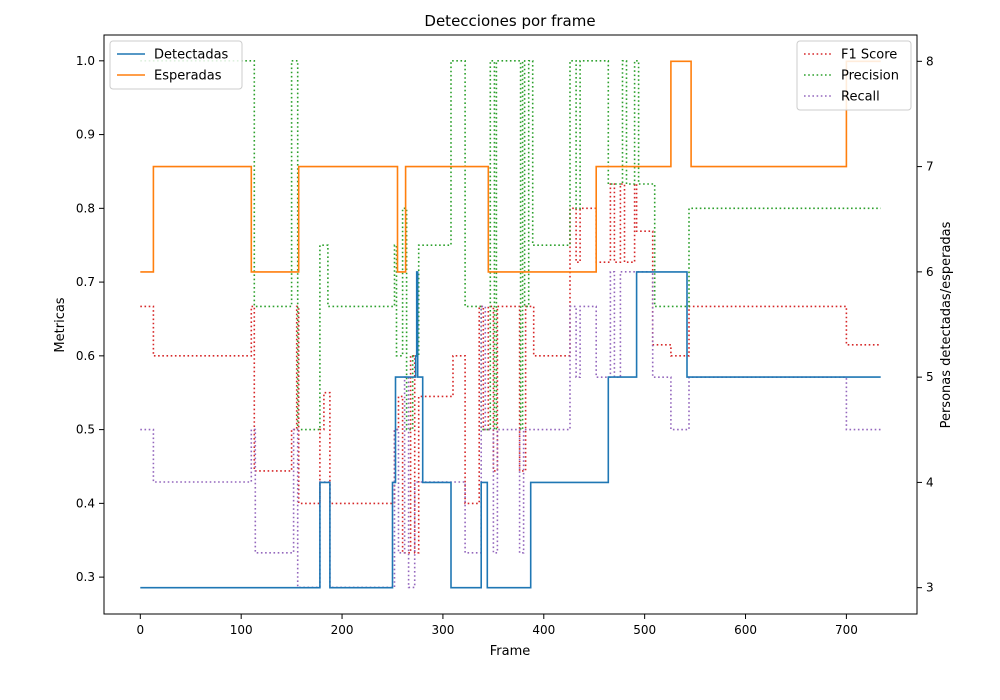 This screenshot has width=1000, height=700. I want to click on x-tick-label: 0, so click(140, 630).